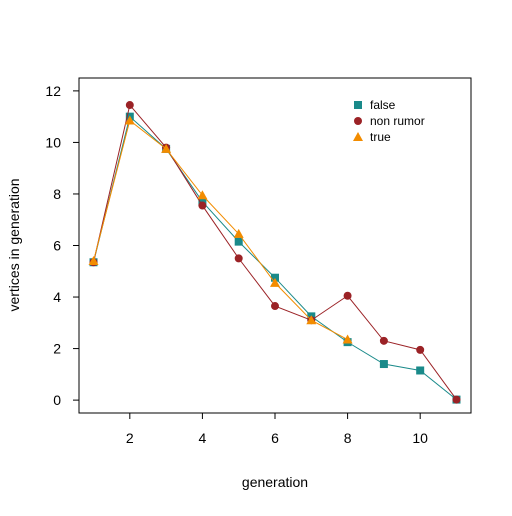 The image size is (512, 516). What do you see at coordinates (57, 400) in the screenshot?
I see `y-tick-label: 0` at bounding box center [57, 400].